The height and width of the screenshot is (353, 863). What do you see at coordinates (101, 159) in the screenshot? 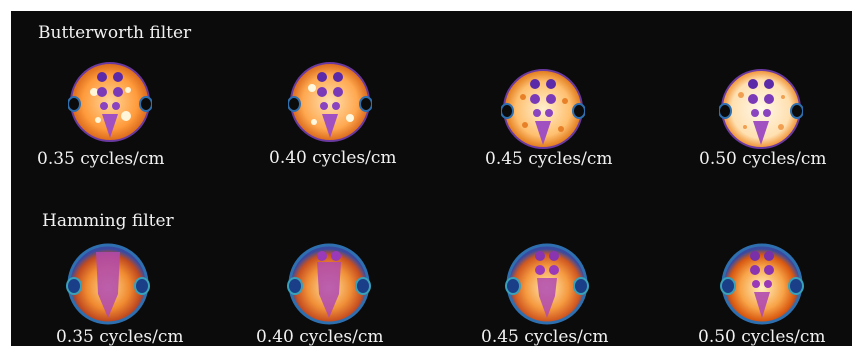
I see `butterworth-caption-1: 0.35 cycles/cm` at bounding box center [101, 159].